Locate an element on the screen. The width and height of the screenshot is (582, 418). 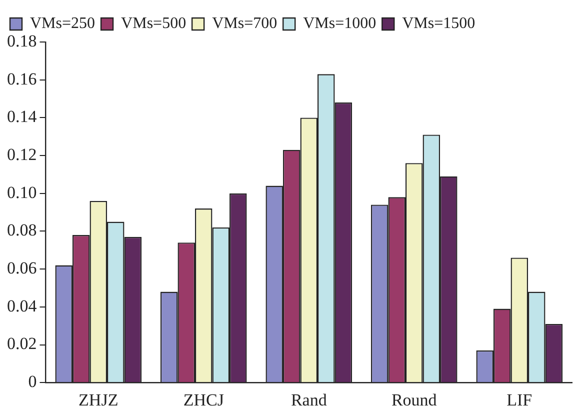
x-tick-label: ZHJZ is located at coordinates (98, 400).